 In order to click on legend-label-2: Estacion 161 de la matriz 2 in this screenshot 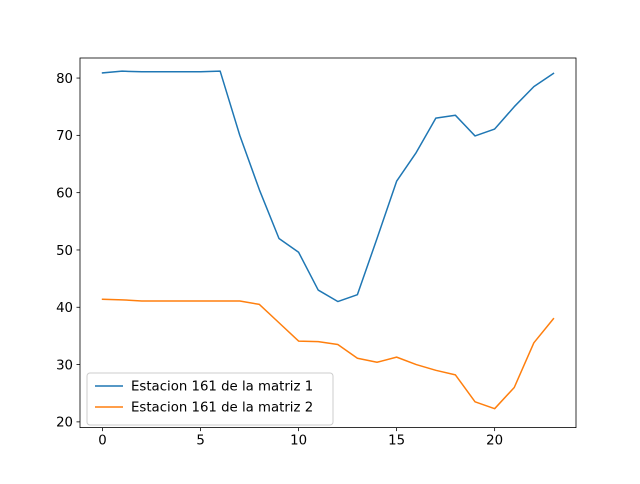, I will do `click(222, 408)`.